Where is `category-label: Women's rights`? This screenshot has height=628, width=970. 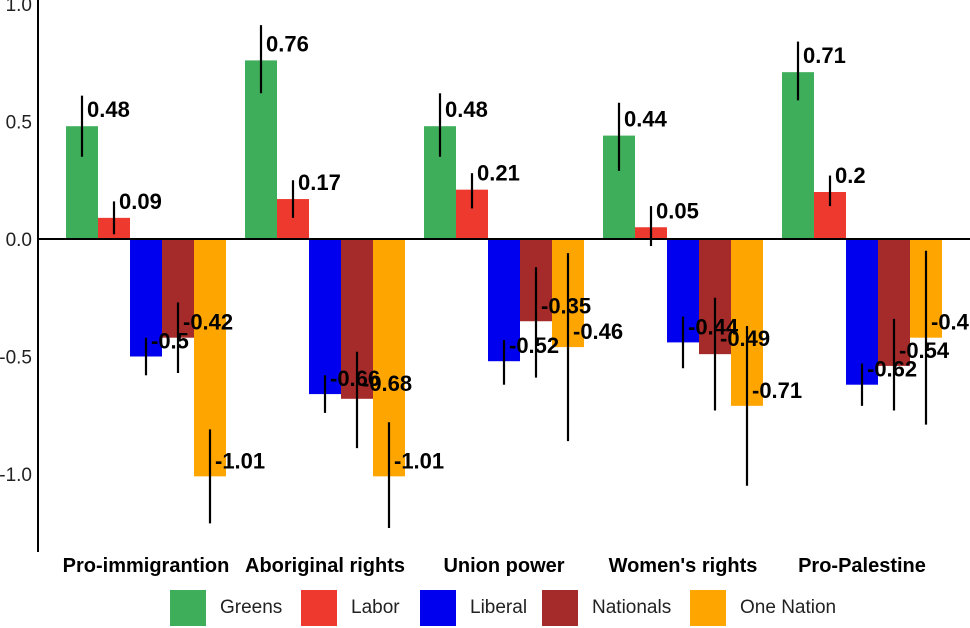
category-label: Women's rights is located at coordinates (683, 566).